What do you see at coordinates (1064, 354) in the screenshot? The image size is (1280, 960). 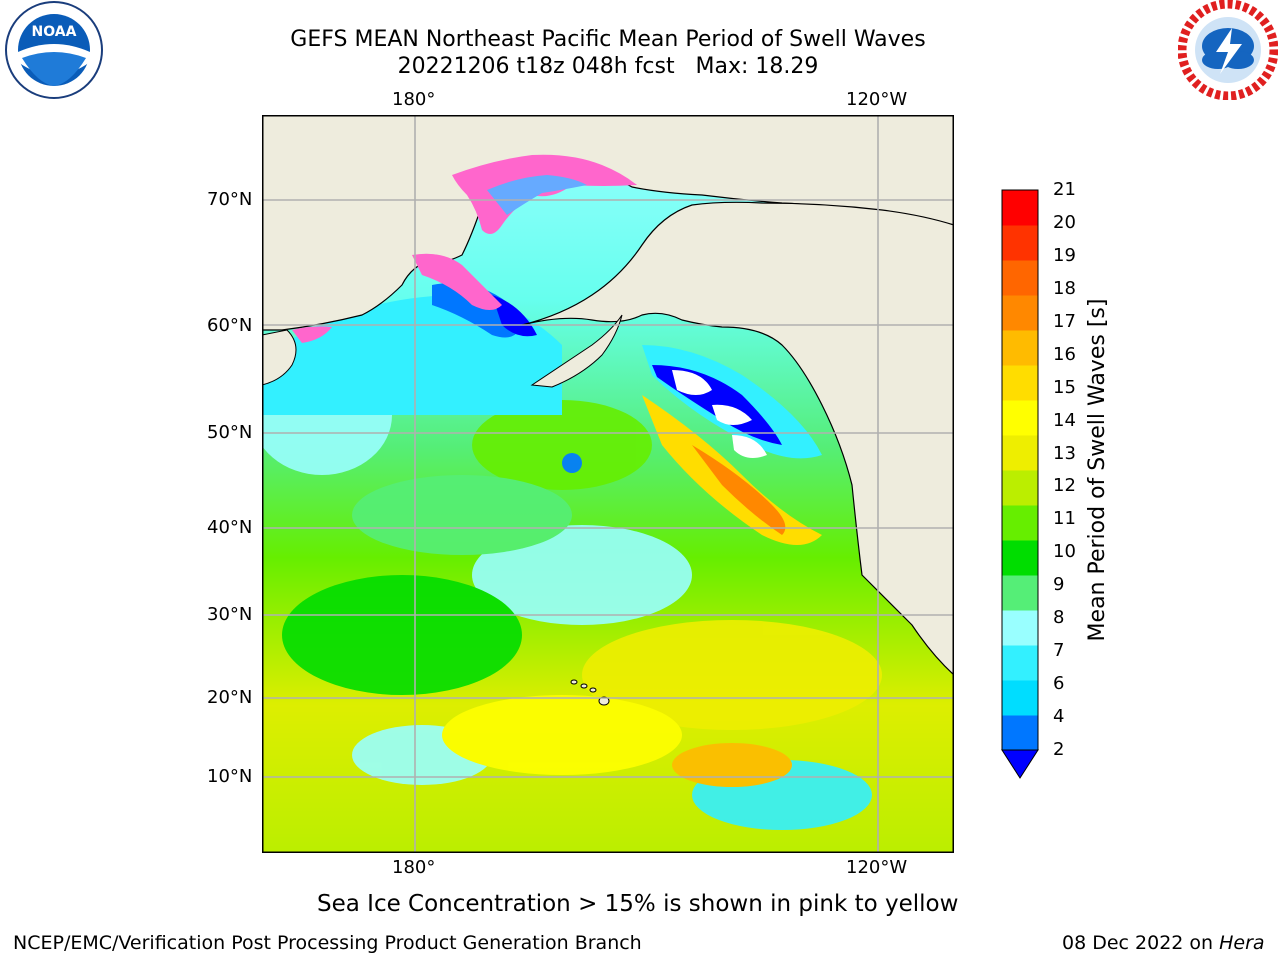 I see `colorbar-tick-label: 16` at bounding box center [1064, 354].